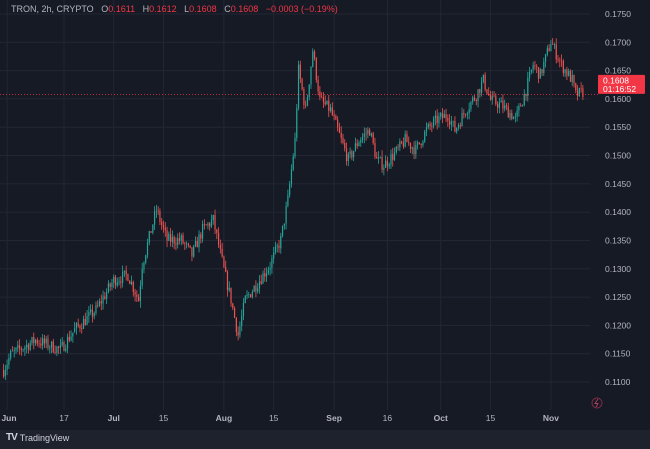 The height and width of the screenshot is (449, 650). Describe the element at coordinates (8, 418) in the screenshot. I see `x-tick-label: Jun` at that location.